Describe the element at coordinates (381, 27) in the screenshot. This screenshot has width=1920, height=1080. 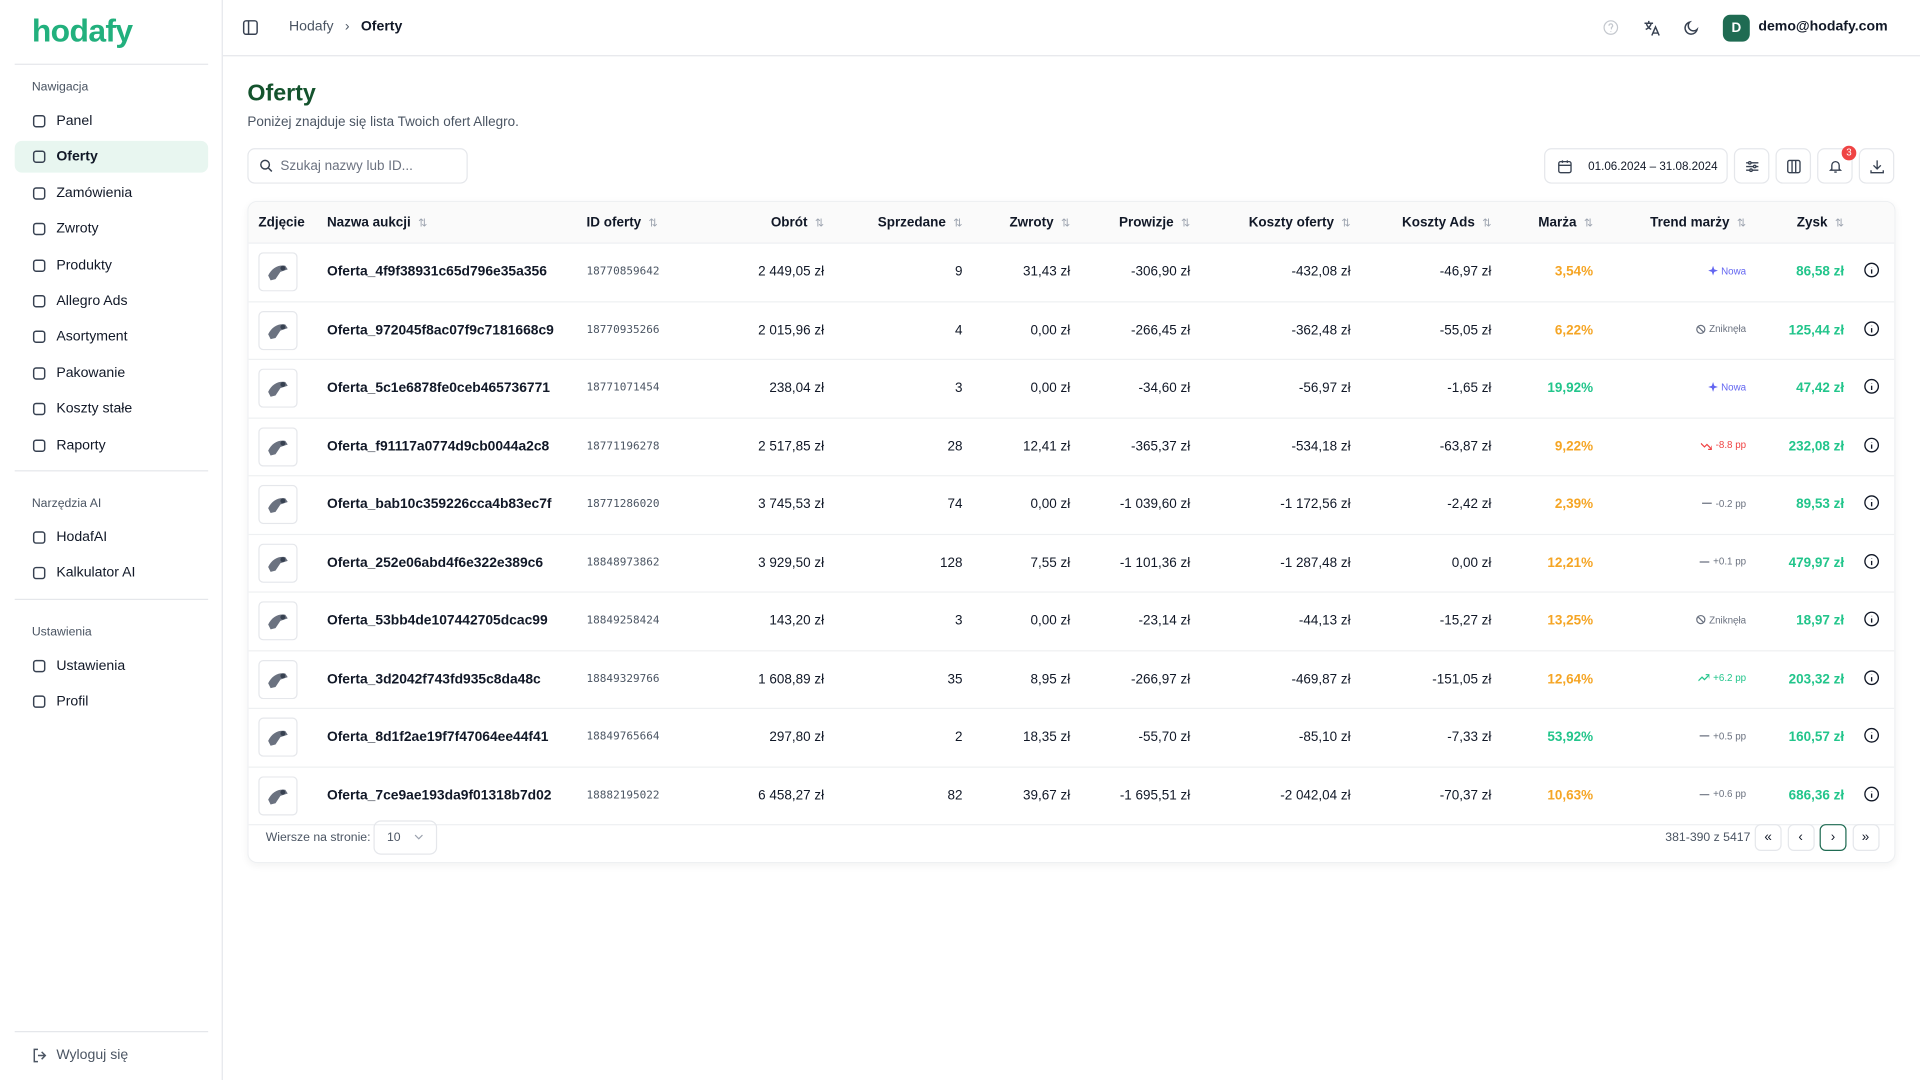
I see `breadcrumb-current: Oferty` at that location.